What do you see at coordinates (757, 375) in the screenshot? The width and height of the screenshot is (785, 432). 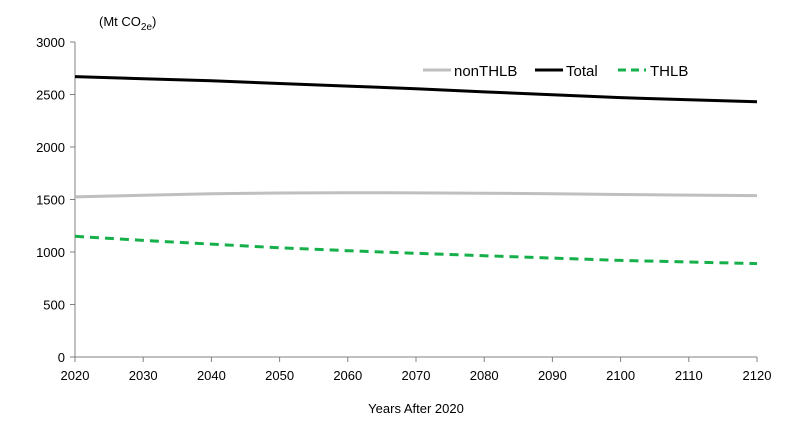 I see `x-tick-label: 2120` at bounding box center [757, 375].